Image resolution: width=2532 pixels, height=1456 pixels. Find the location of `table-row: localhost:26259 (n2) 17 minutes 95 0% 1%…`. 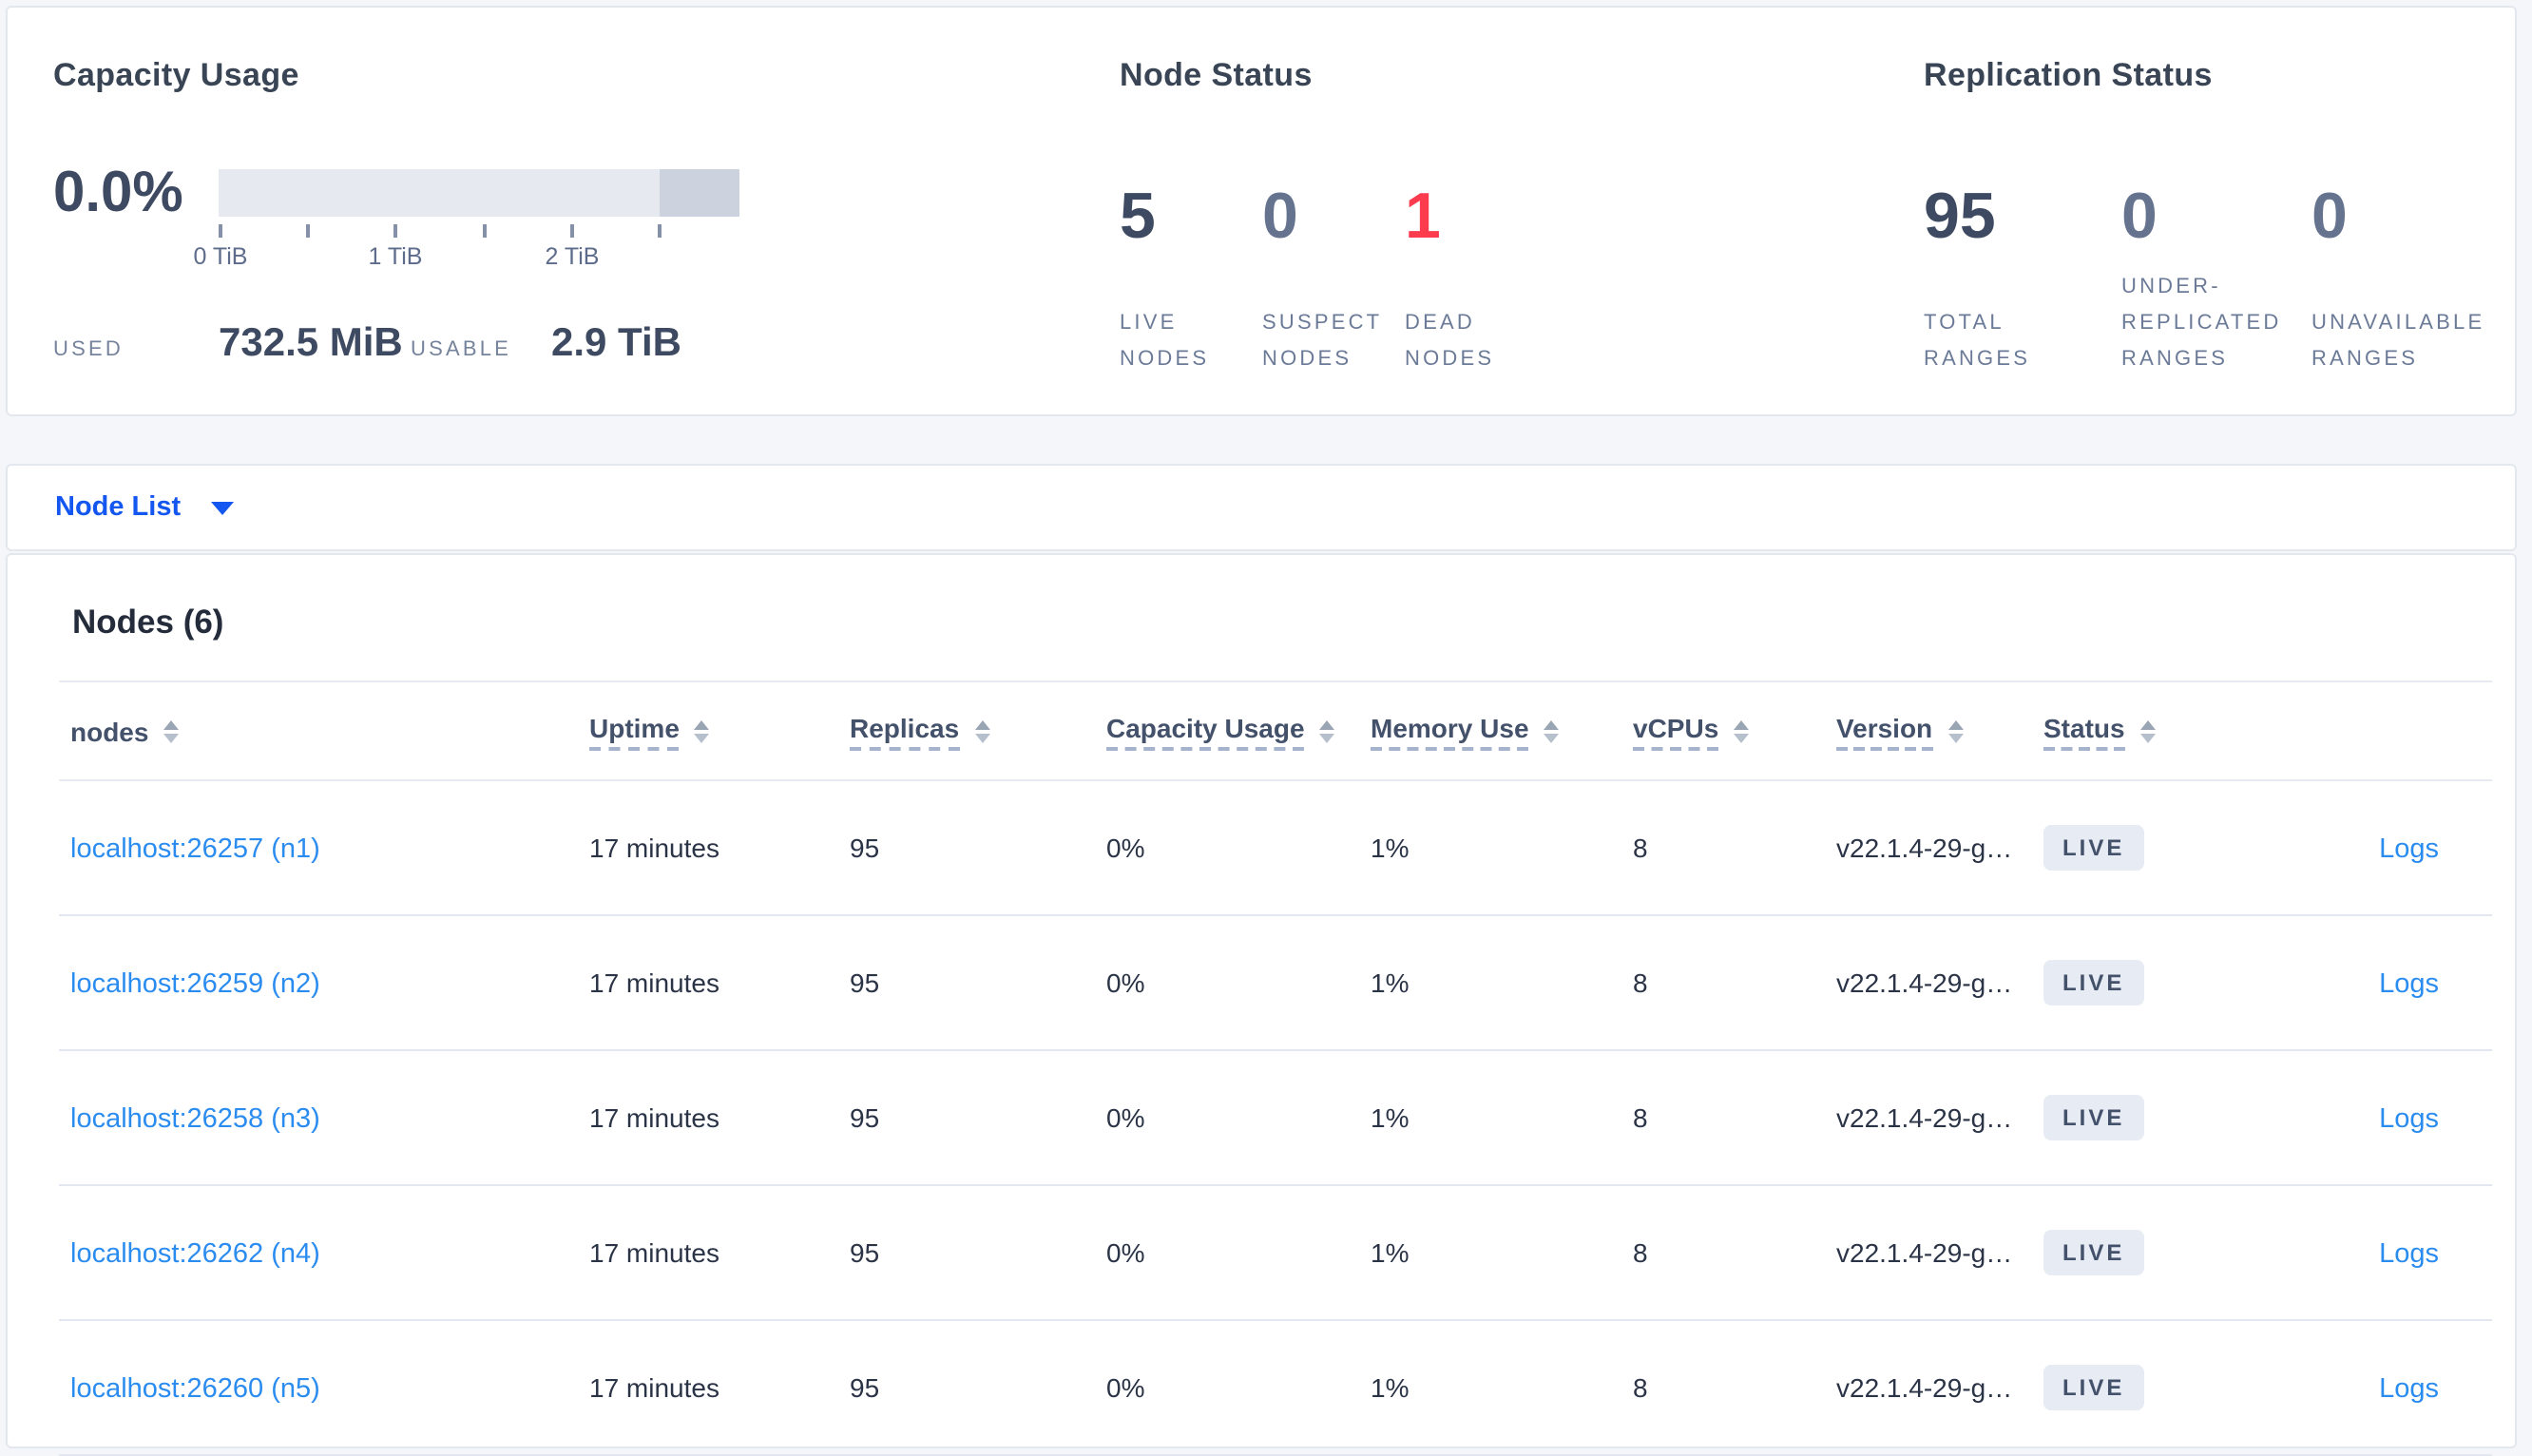

table-row: localhost:26259 (n2) 17 minutes 95 0% 1%… is located at coordinates (1275, 984).